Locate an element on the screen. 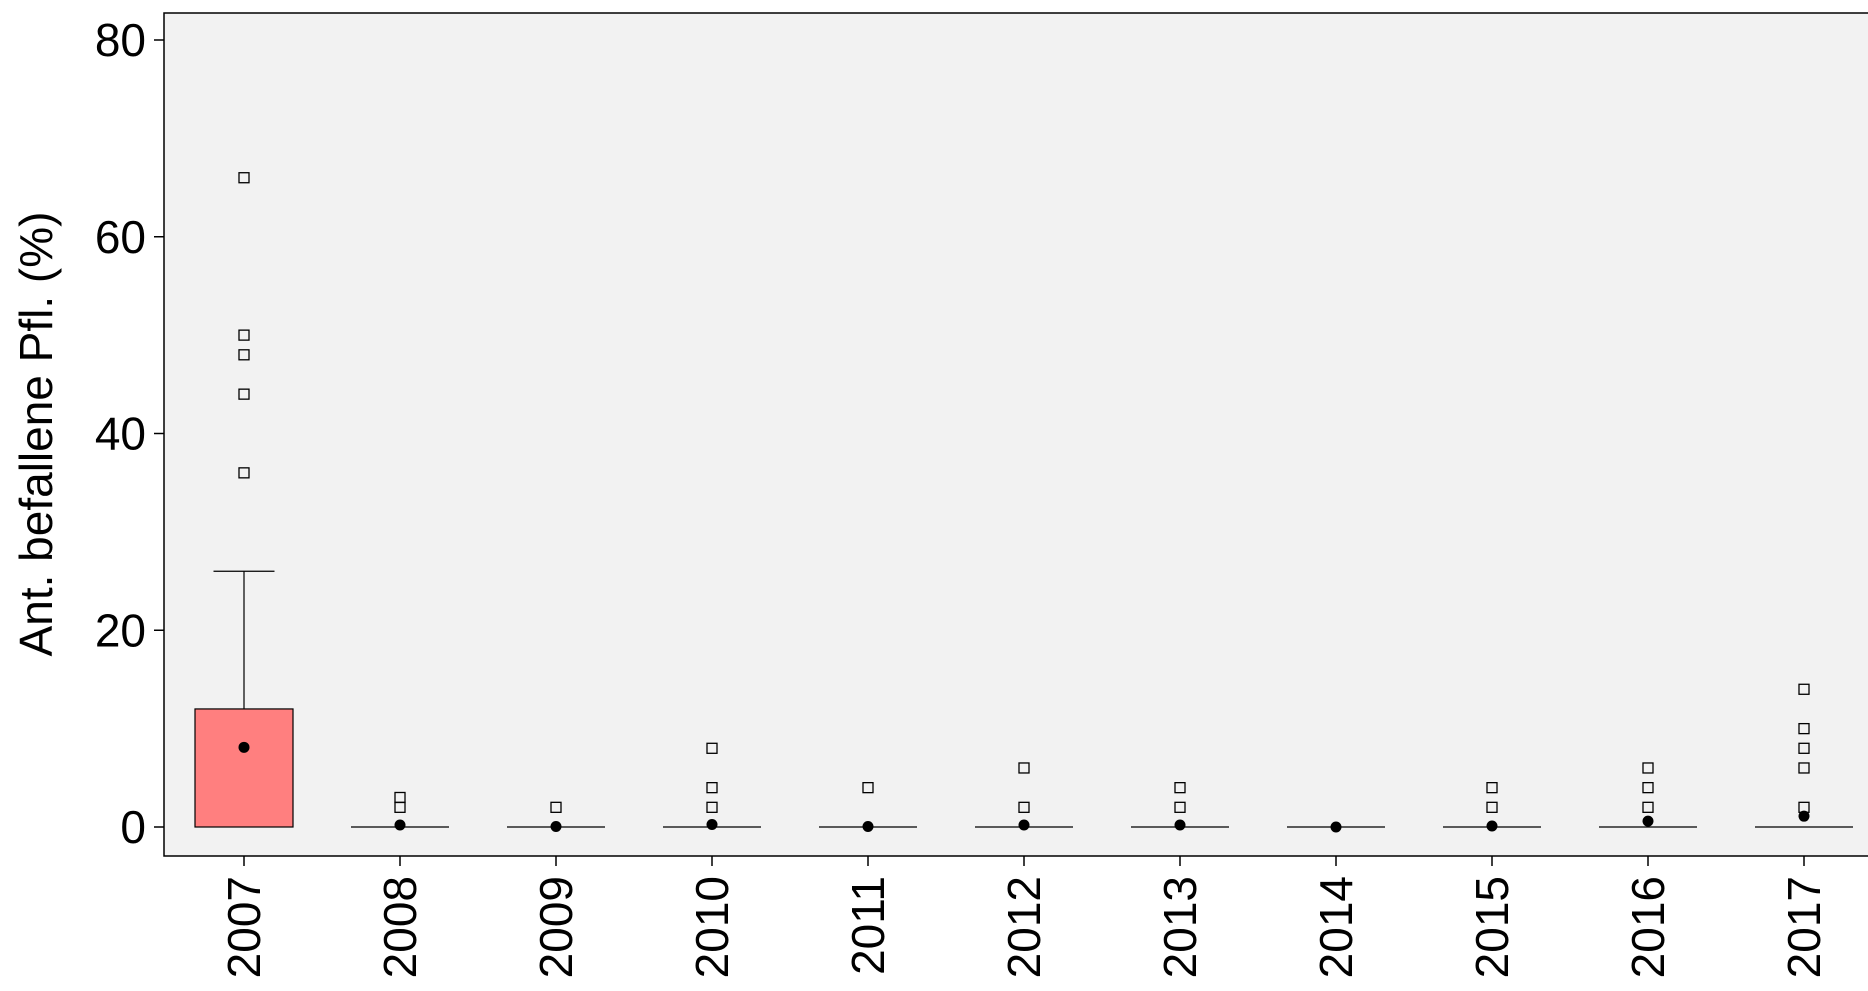 The height and width of the screenshot is (991, 1868). box-2010 is located at coordinates (712, 786).